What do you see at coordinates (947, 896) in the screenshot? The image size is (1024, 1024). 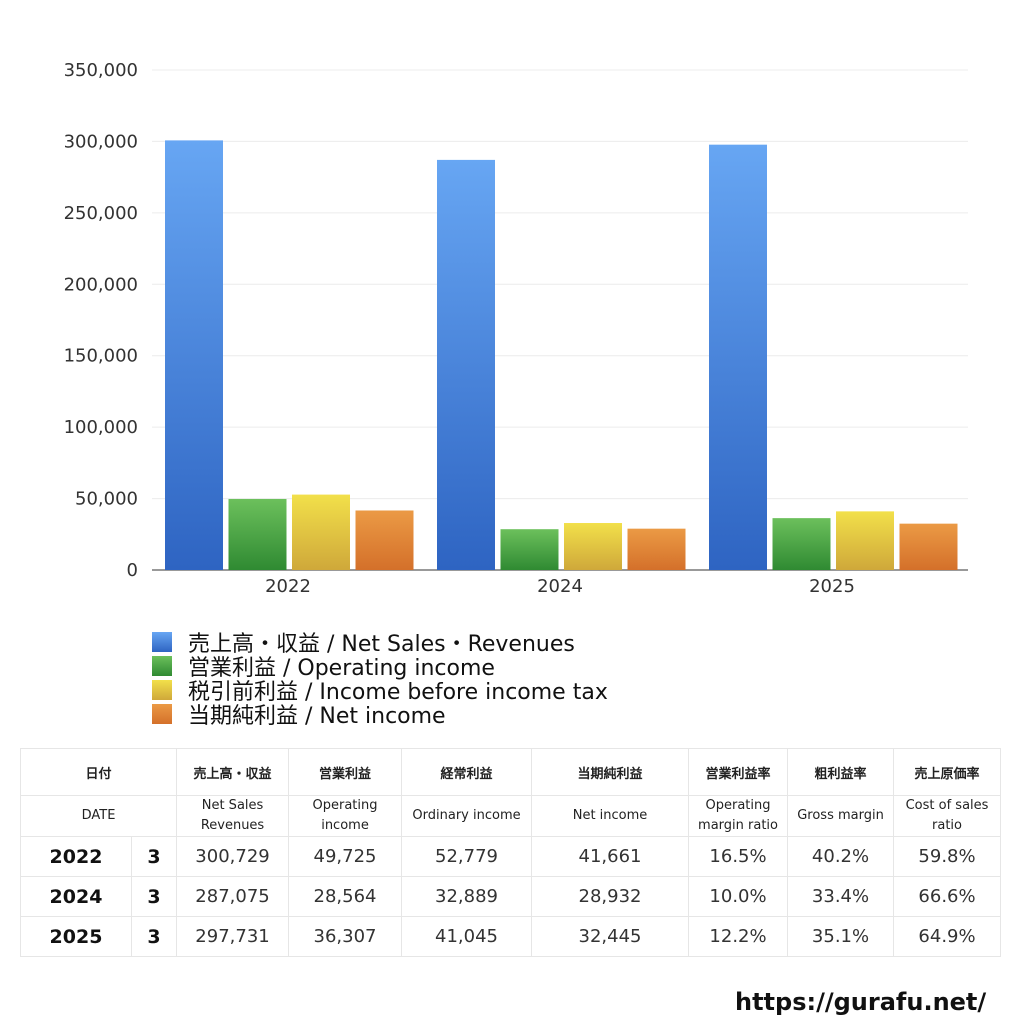 I see `table-cell: 66.6%` at bounding box center [947, 896].